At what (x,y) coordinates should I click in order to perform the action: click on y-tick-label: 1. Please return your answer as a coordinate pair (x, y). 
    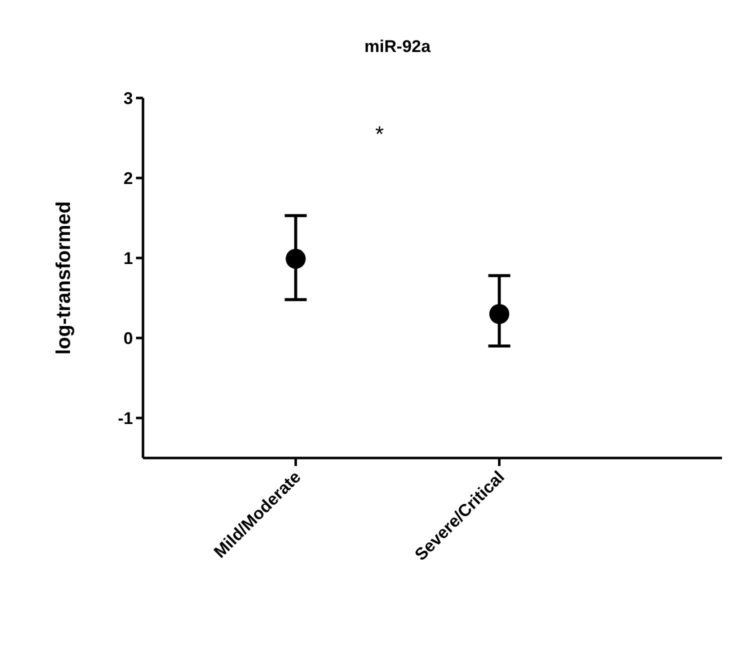
    Looking at the image, I should click on (128, 258).